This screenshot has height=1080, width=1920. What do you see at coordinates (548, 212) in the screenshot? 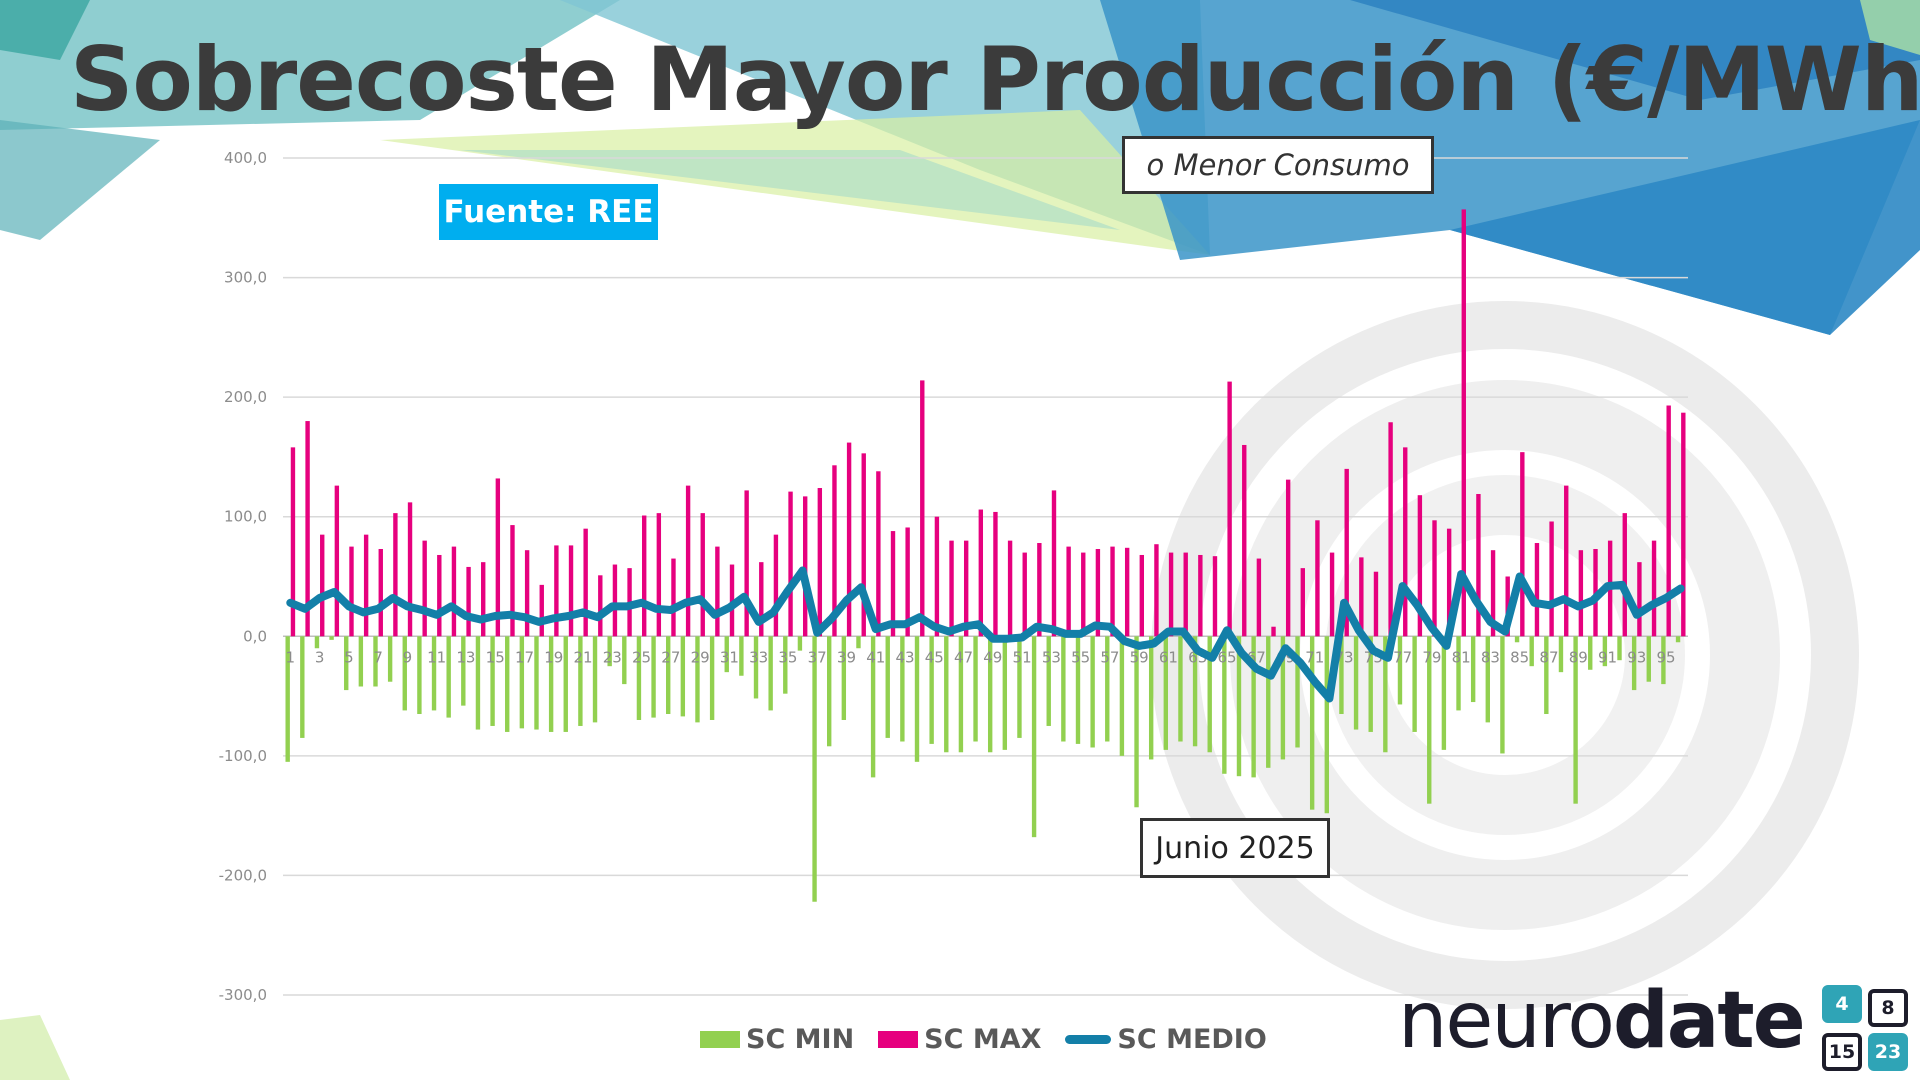
I see `source-badge: Fuente: REE` at bounding box center [548, 212].